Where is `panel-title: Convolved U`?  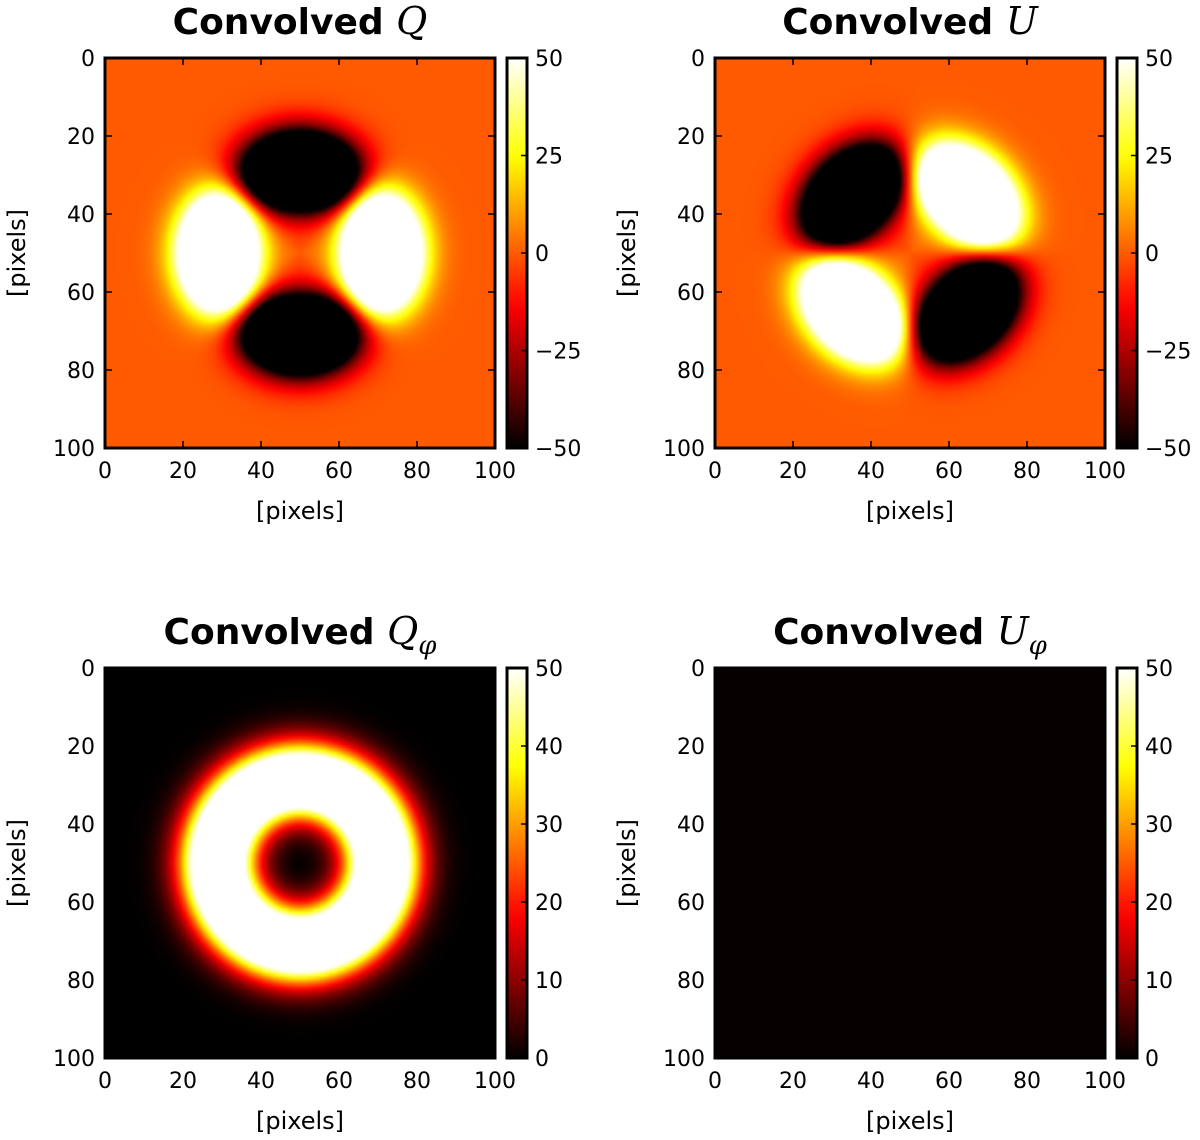 panel-title: Convolved U is located at coordinates (911, 21).